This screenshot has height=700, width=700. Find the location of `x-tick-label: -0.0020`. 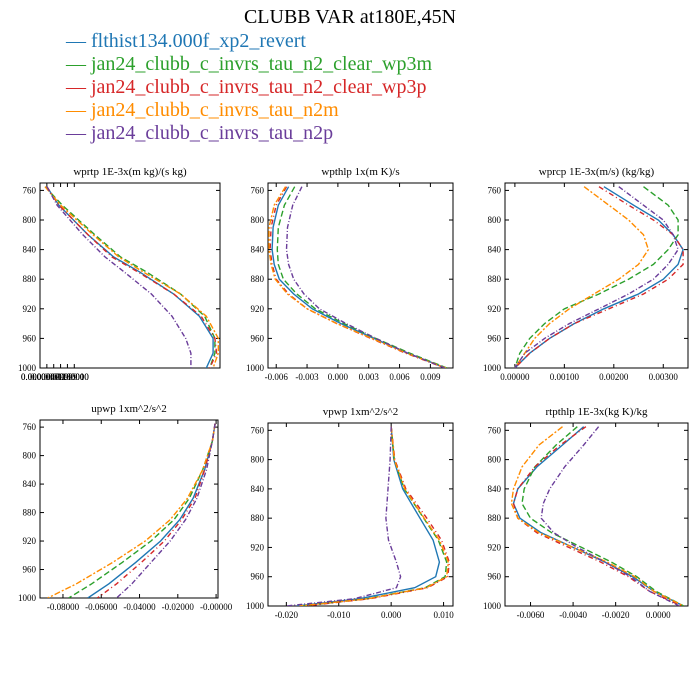

x-tick-label: -0.0020 is located at coordinates (616, 615).